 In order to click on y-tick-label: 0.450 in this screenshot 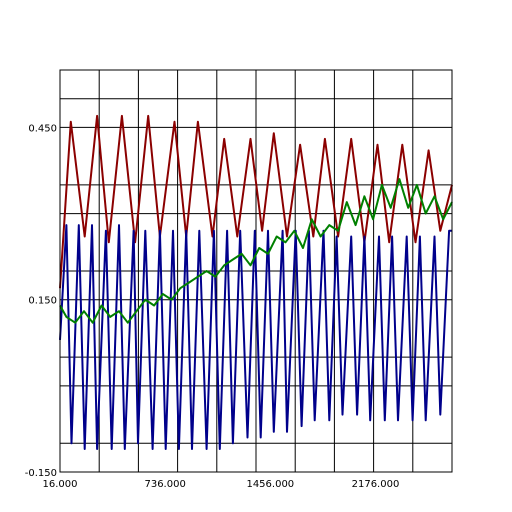, I will do `click(42, 128)`.